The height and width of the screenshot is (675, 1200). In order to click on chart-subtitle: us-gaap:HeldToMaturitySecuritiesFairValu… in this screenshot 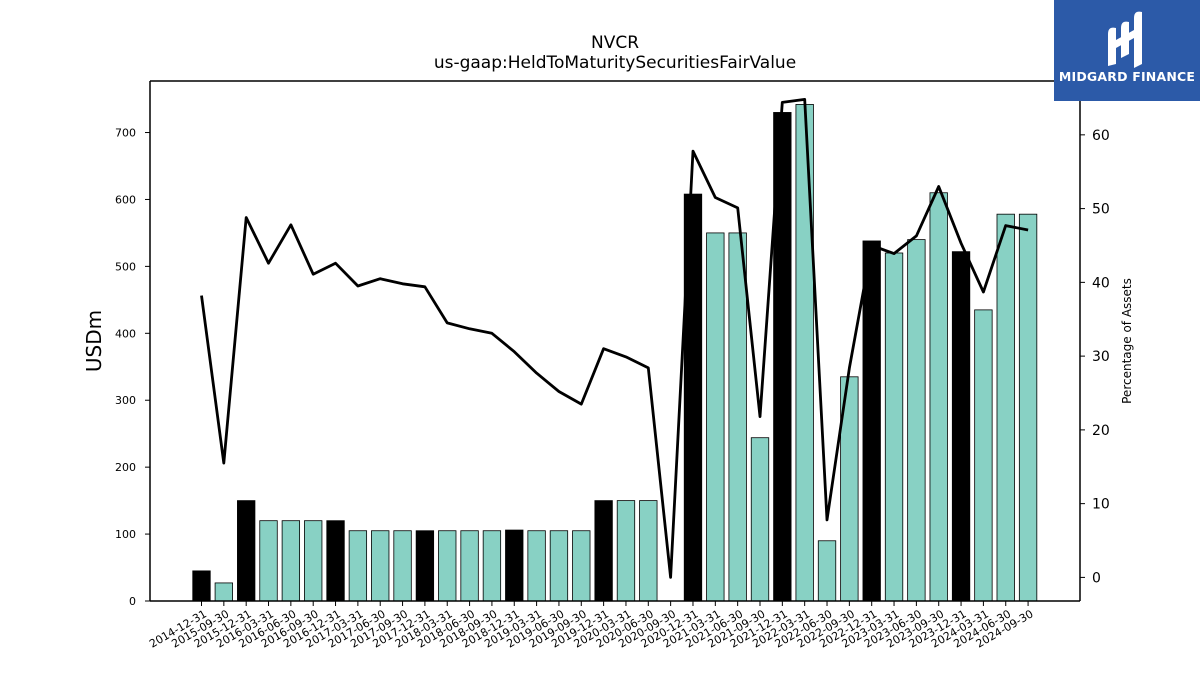, I will do `click(615, 63)`.